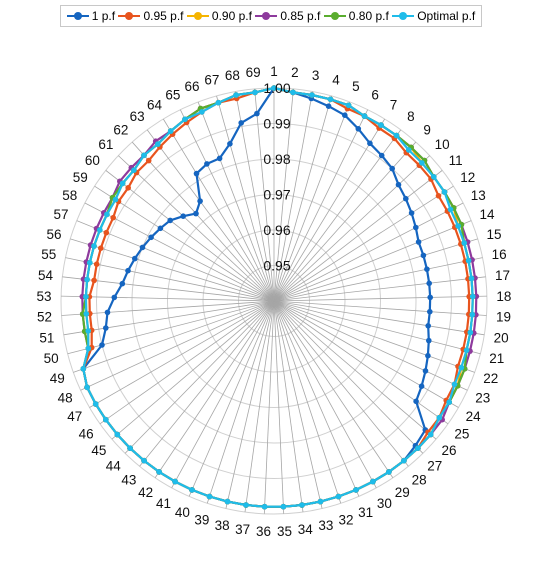  What do you see at coordinates (172, 94) in the screenshot?
I see `category-label: 65` at bounding box center [172, 94].